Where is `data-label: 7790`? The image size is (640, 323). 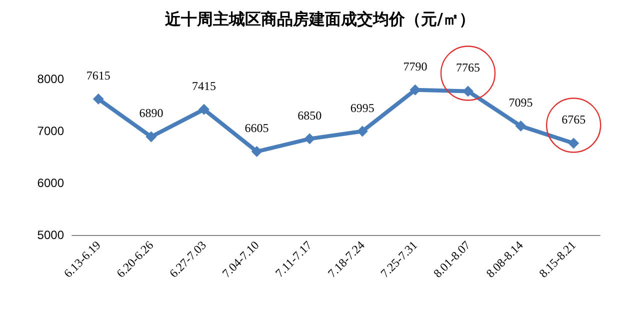
data-label: 7790 is located at coordinates (415, 66).